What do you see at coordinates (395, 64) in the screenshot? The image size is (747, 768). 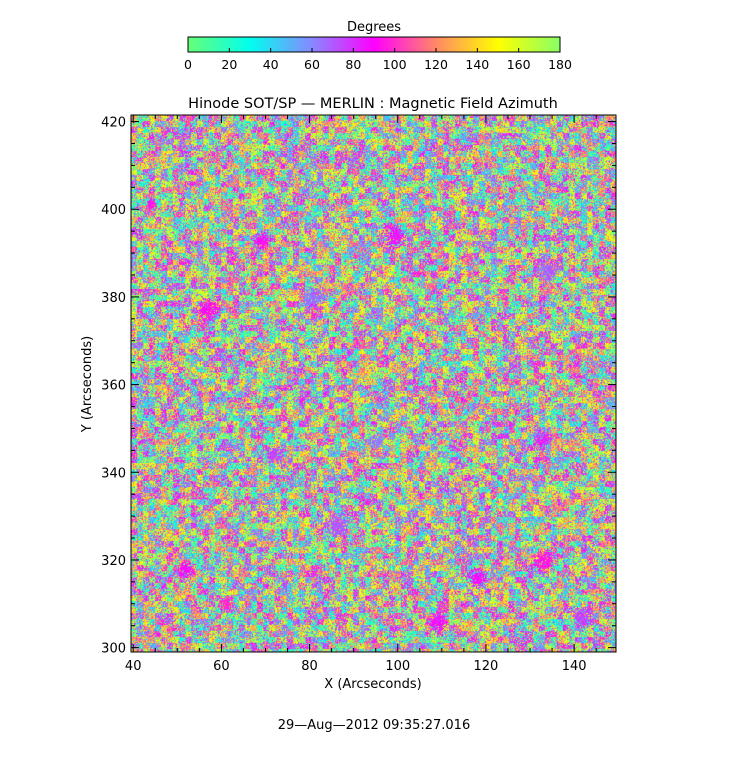 I see `colorbar-tick-label: 100` at bounding box center [395, 64].